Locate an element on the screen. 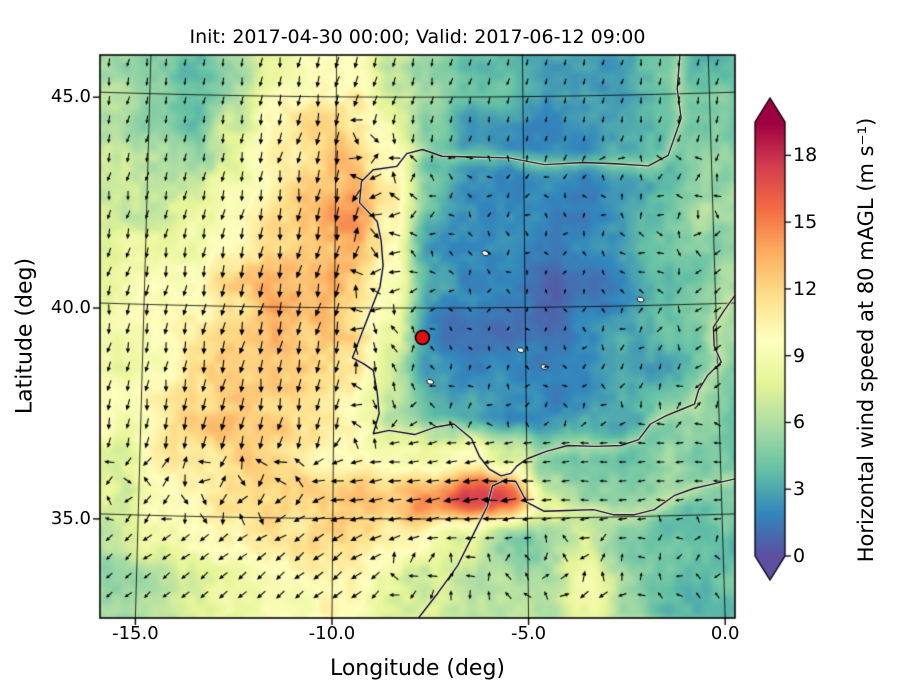 The image size is (900, 700). x-tick-label: -5.0 is located at coordinates (529, 633).